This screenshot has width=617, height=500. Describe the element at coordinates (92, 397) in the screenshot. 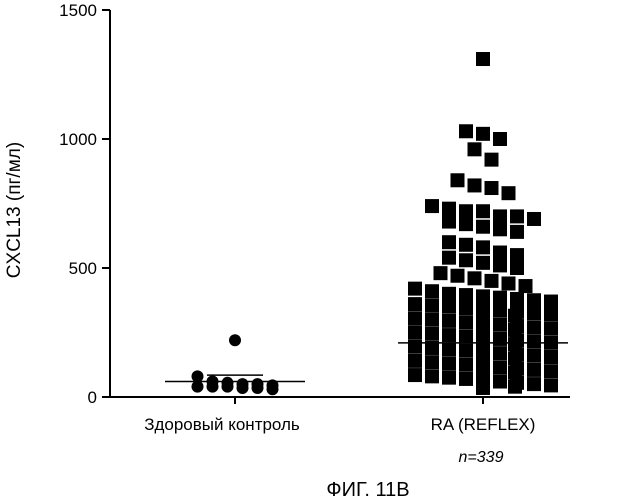

I see `y-tick-label-0: 0` at that location.